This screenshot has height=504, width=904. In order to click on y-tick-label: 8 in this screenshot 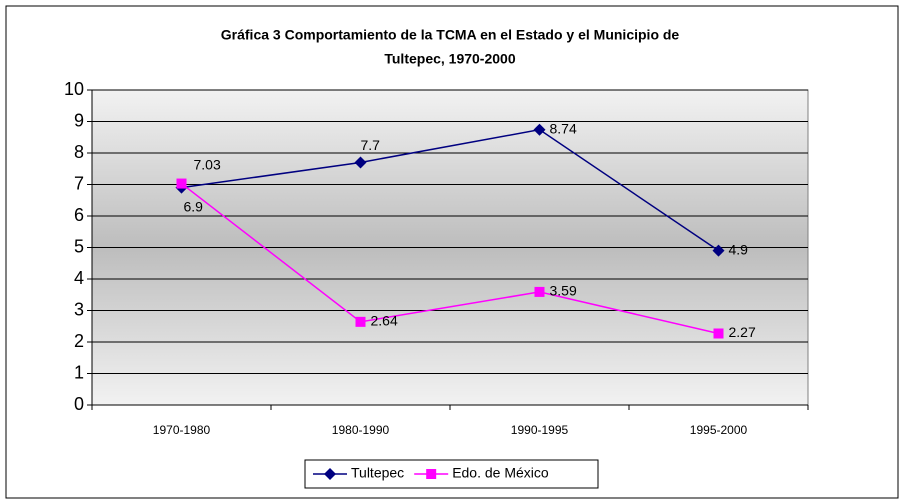, I will do `click(79, 152)`.